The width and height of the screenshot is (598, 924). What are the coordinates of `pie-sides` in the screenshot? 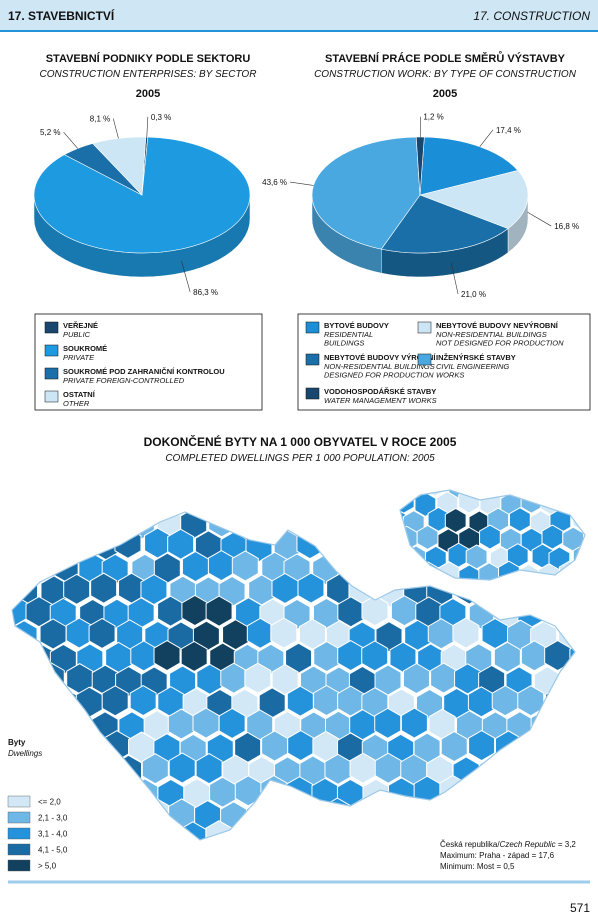 It's located at (420, 236).